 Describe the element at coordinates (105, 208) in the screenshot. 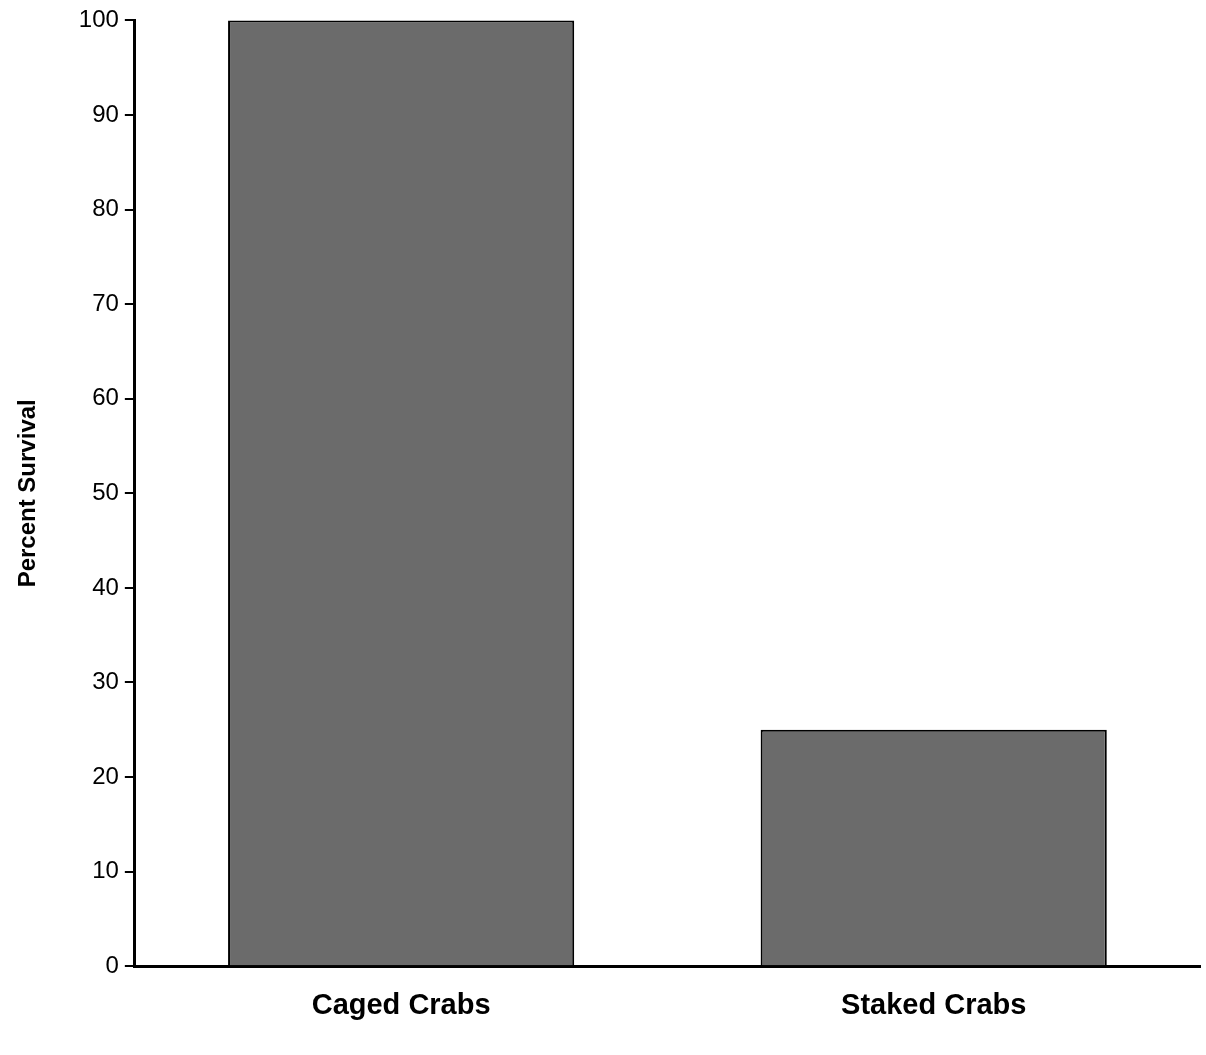

I see `y-tick-label: 80` at that location.